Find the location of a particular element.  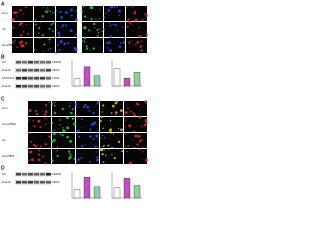

panel-label: C is located at coordinates (3, 99).